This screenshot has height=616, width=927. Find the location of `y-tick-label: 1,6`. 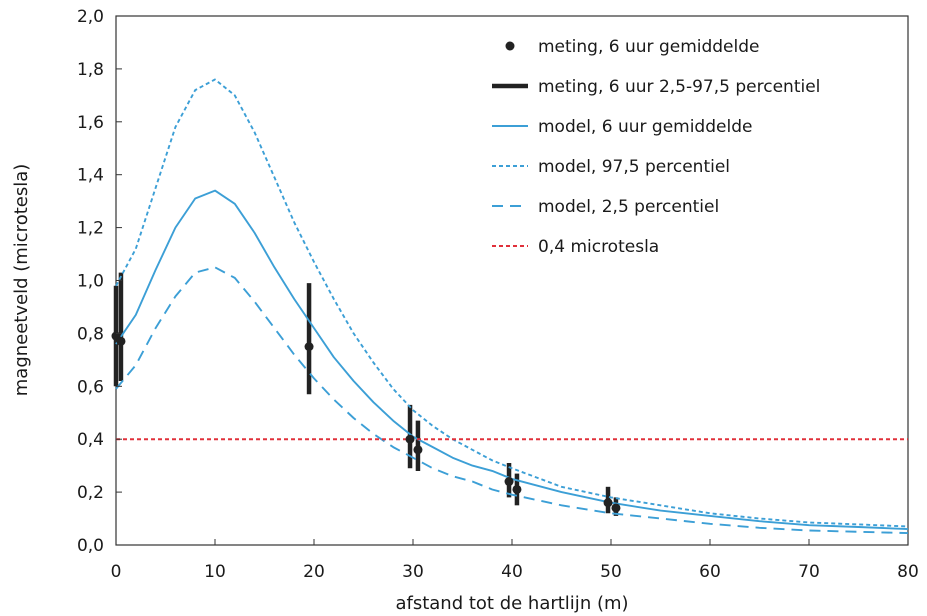

y-tick-label: 1,6 is located at coordinates (90, 123).